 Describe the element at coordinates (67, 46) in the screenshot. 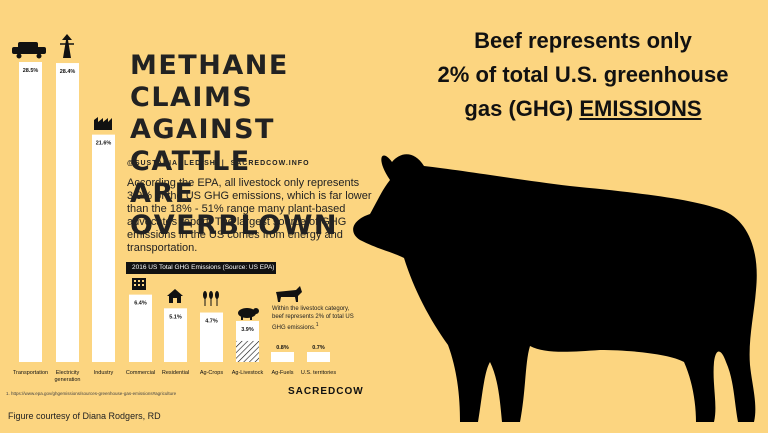

I see `power-tower-icon` at that location.